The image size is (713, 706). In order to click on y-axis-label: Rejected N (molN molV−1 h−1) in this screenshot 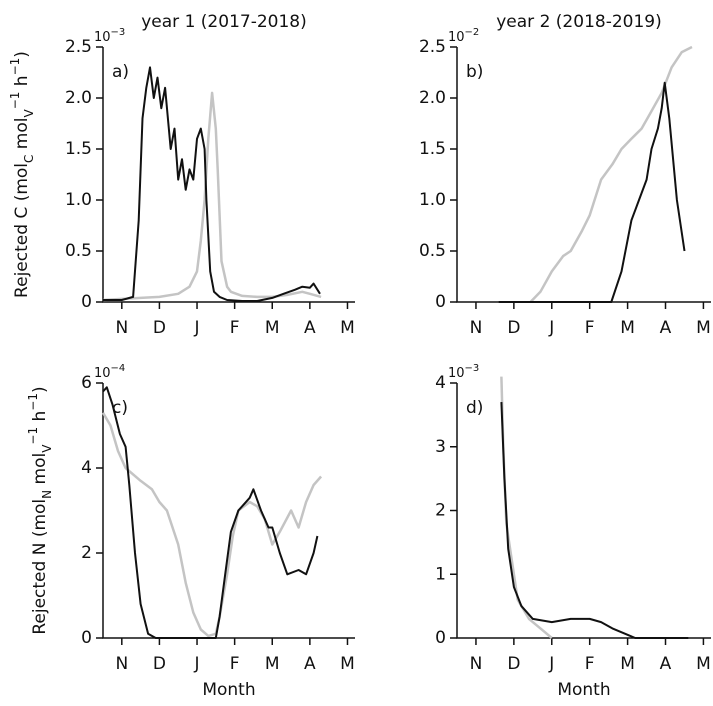, I will do `click(40, 510)`.